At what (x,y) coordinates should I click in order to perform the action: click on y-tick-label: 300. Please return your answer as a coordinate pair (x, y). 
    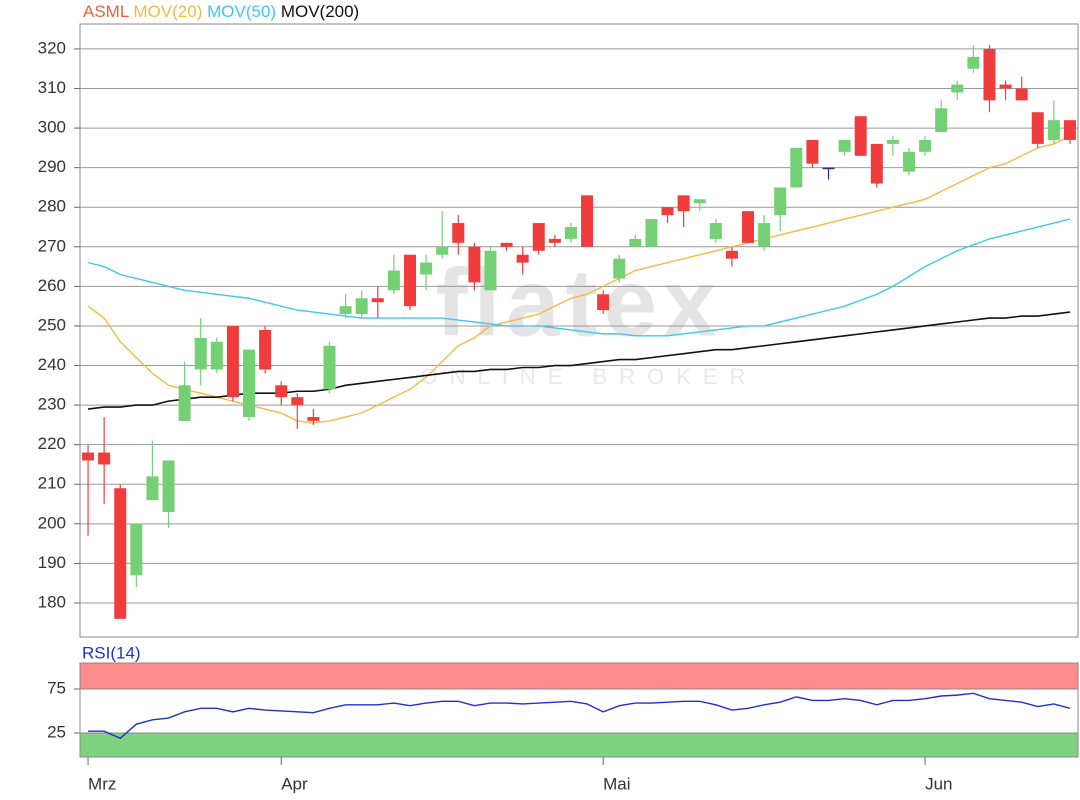
    Looking at the image, I should click on (52, 127).